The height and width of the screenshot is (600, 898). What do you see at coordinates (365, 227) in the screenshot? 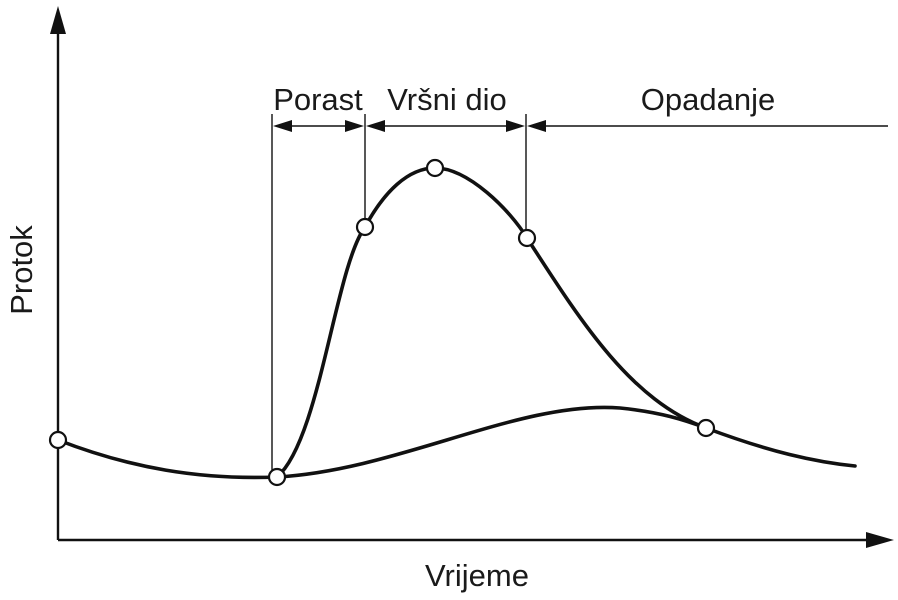
I see `peak-start-point-marker` at bounding box center [365, 227].